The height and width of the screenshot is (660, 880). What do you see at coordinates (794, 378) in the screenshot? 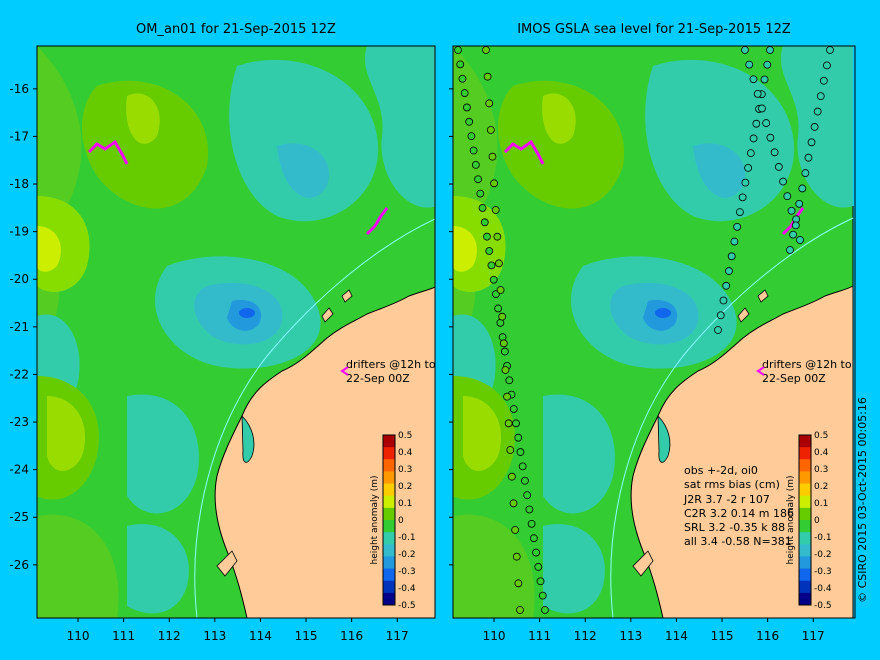
I see `right-drifter-note-2: 22-Sep 00Z` at bounding box center [794, 378].